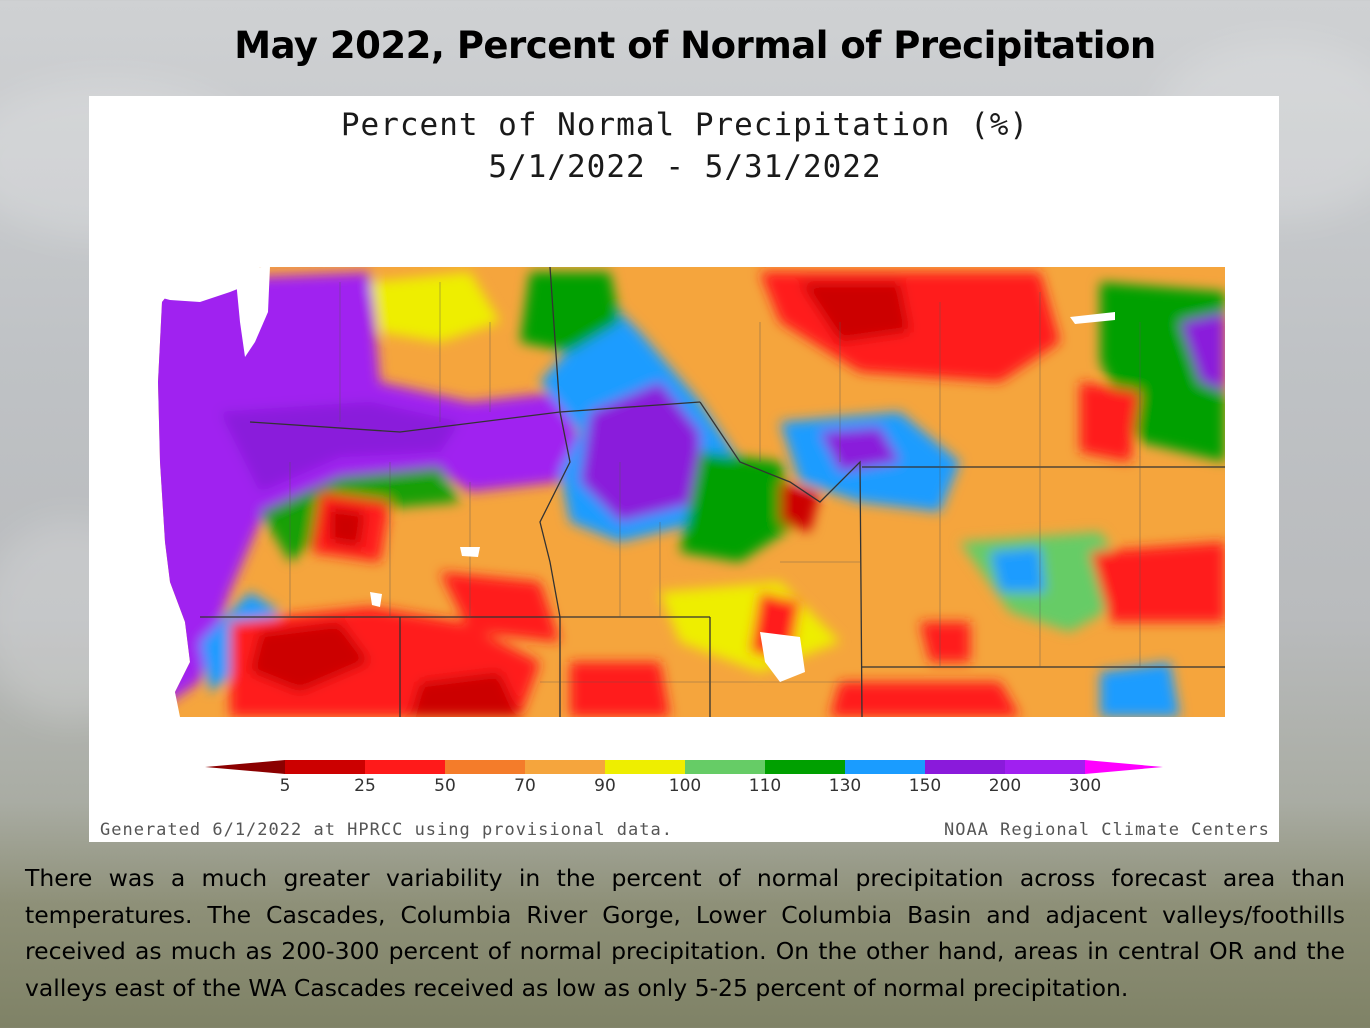  Describe the element at coordinates (685, 125) in the screenshot. I see `map-title-line1: Percent of Normal Precipitation (%)` at that location.